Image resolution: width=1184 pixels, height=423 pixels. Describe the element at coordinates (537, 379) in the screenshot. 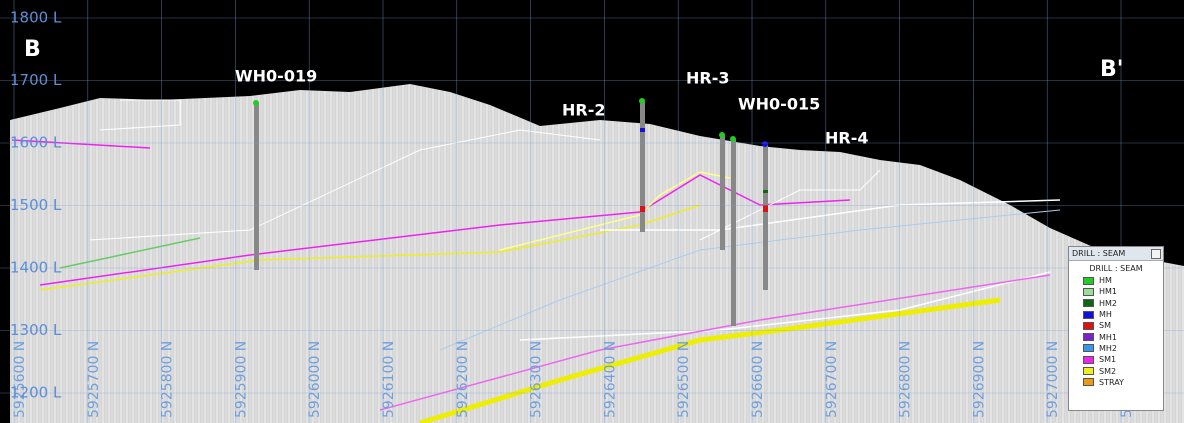

I see `northing-label: 5926300 N` at that location.